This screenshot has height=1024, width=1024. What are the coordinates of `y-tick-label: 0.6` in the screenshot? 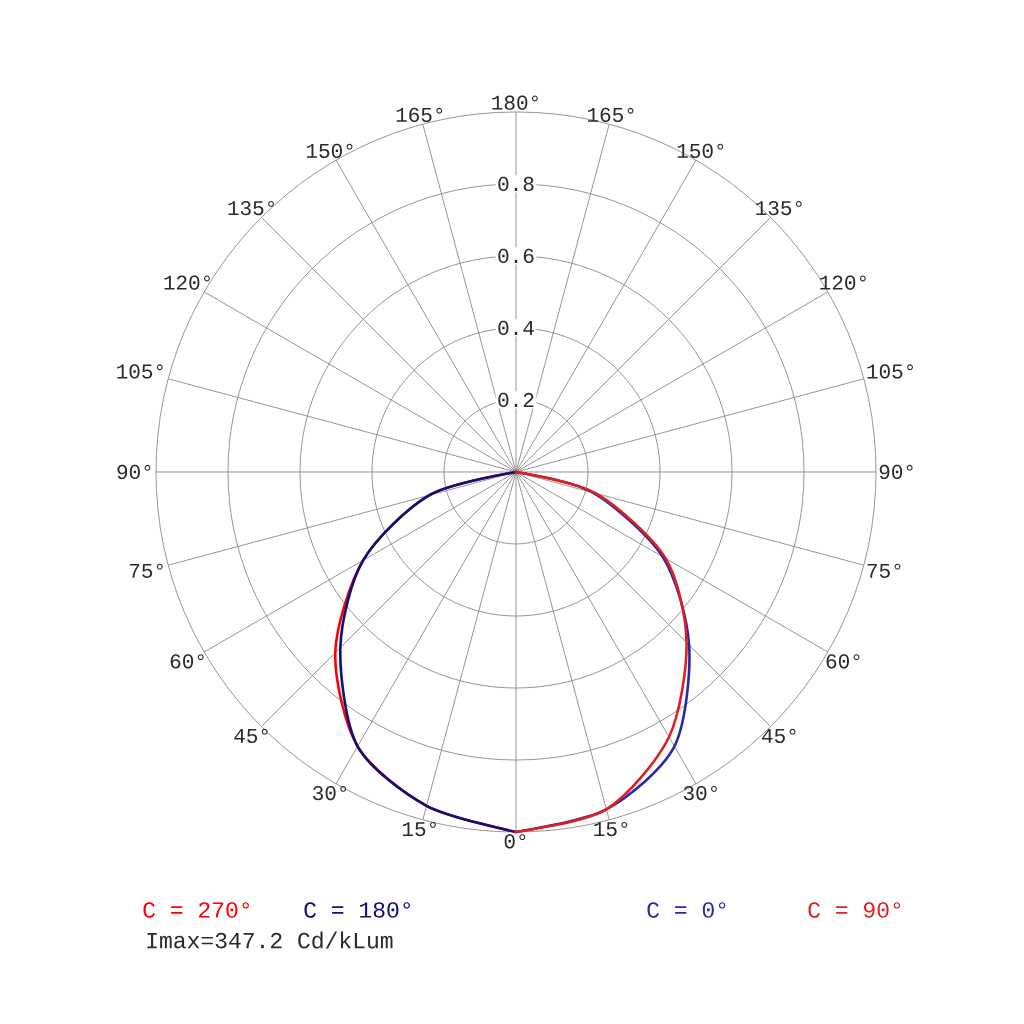 It's located at (516, 256).